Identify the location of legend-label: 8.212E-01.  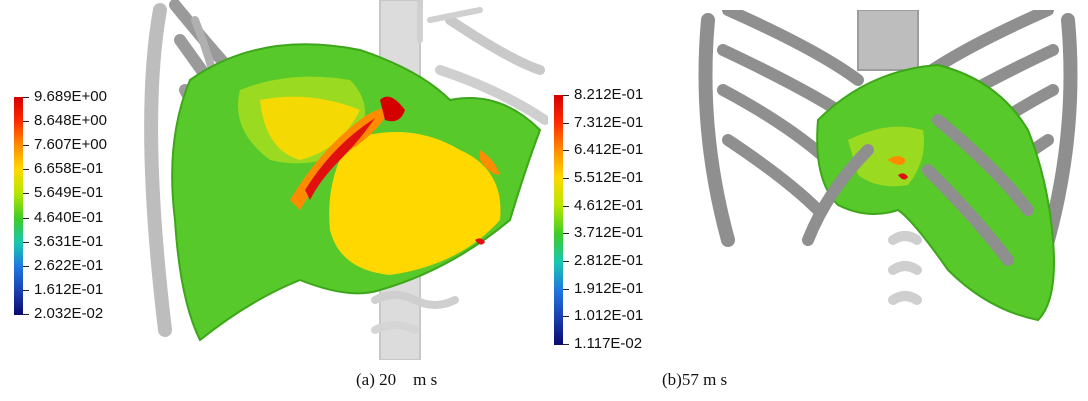
(609, 94).